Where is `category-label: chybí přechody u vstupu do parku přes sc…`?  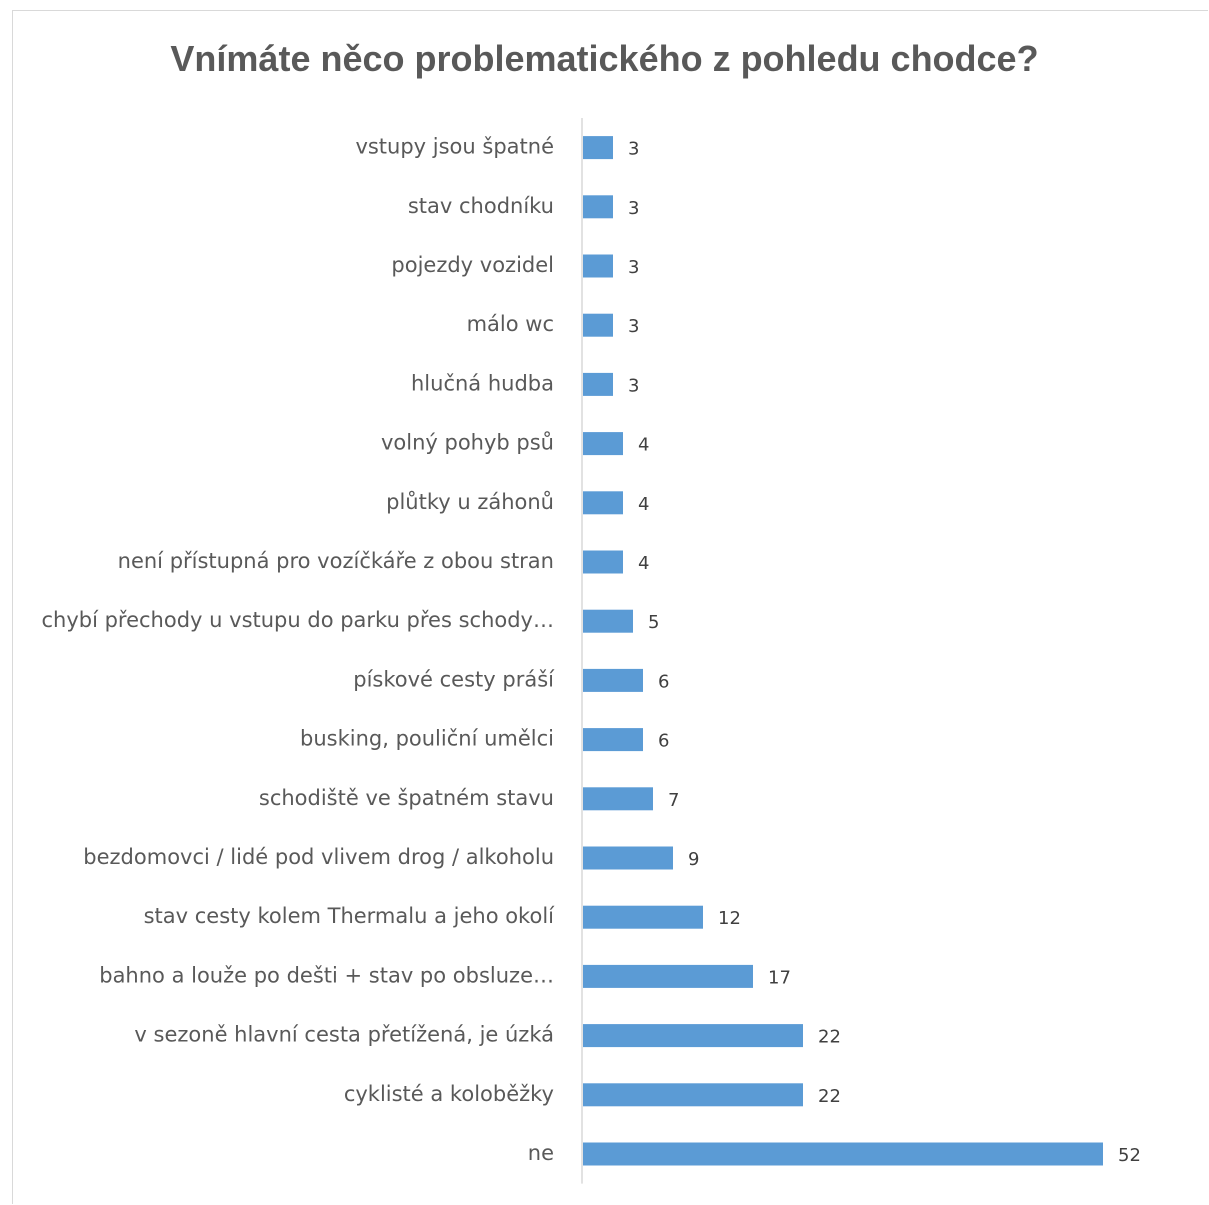 category-label: chybí přechody u vstupu do parku přes sc… is located at coordinates (297, 620).